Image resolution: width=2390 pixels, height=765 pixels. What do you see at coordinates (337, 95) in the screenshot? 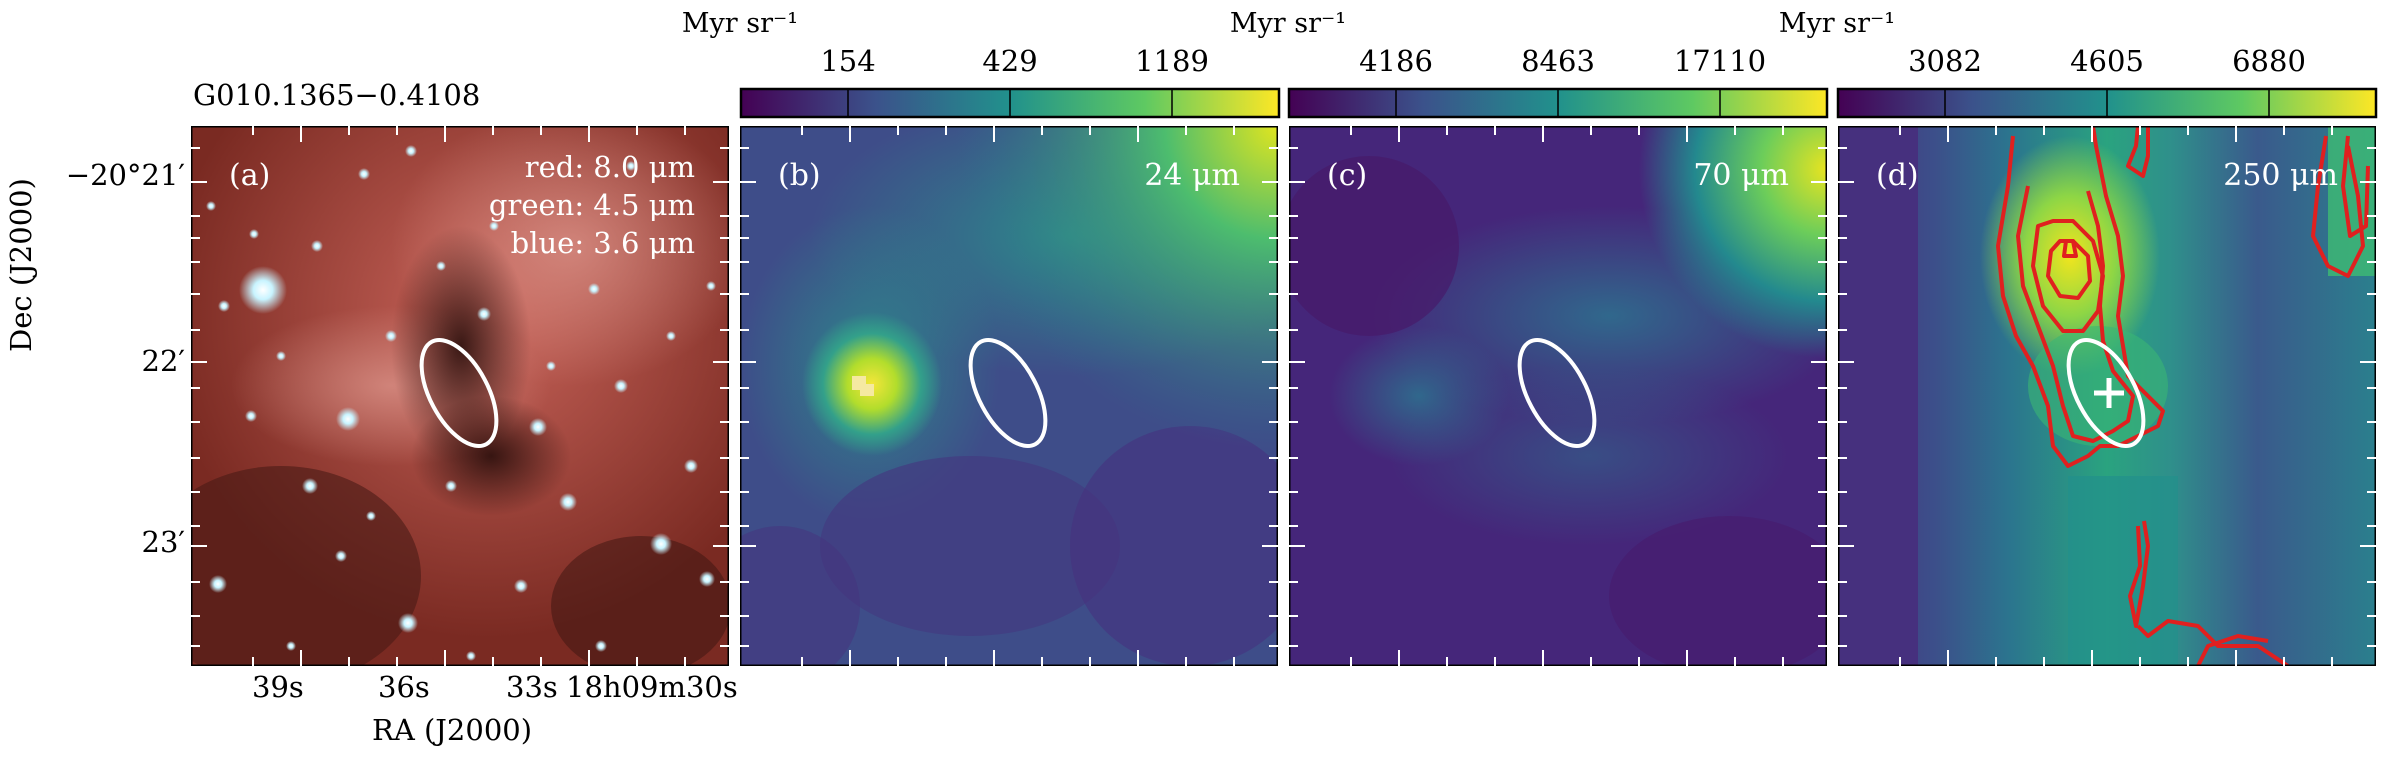
I see `figure-title: G010.1365−0.4108` at bounding box center [337, 95].